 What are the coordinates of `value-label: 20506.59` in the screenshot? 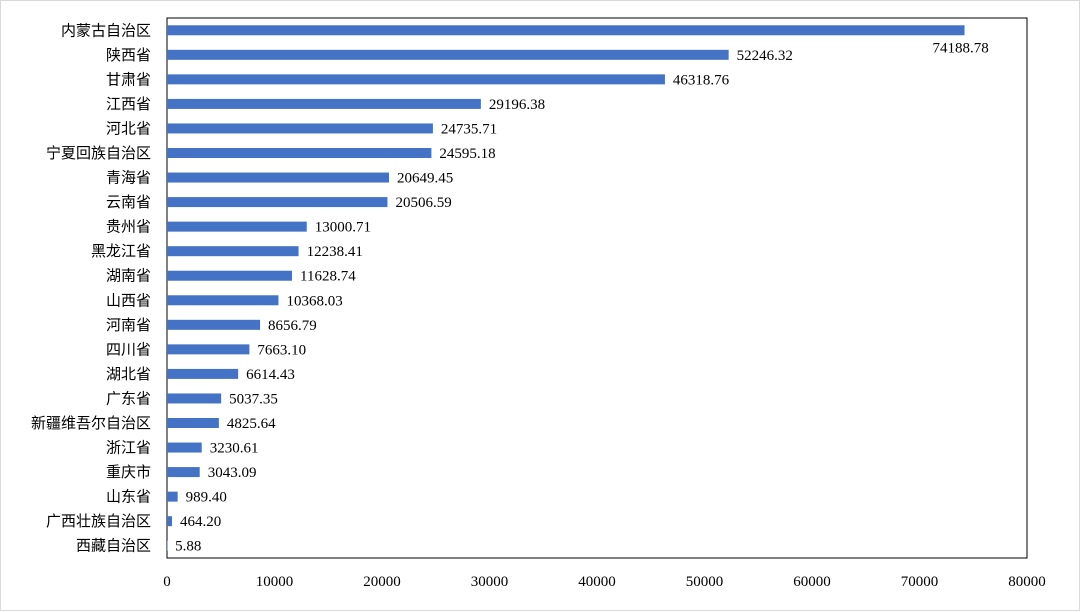 It's located at (423, 203).